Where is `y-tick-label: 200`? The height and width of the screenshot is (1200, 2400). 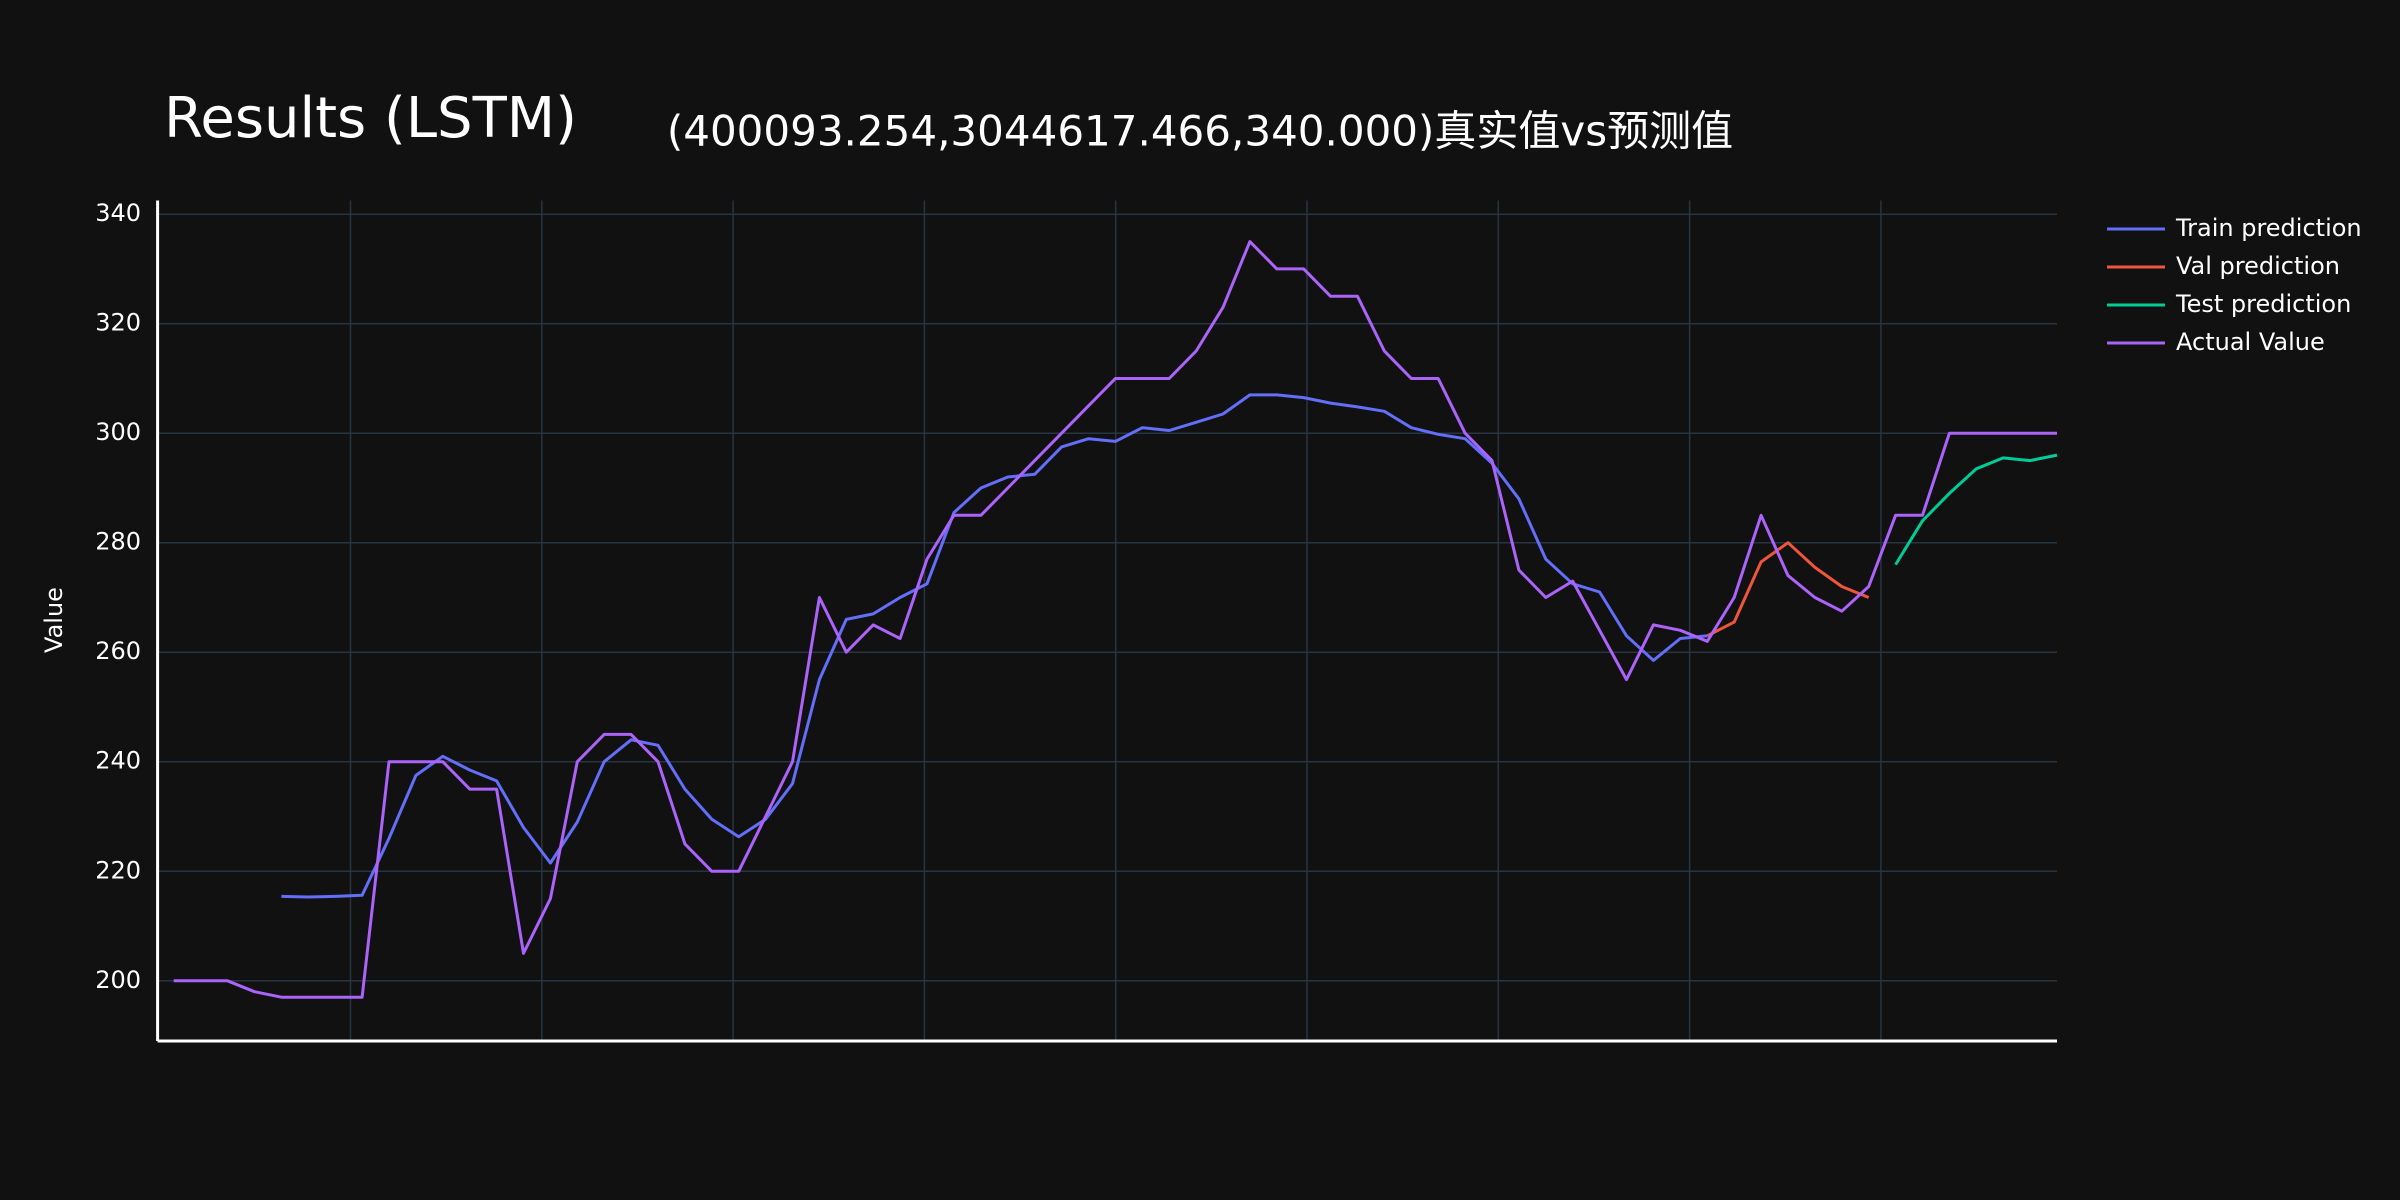
y-tick-label: 200 is located at coordinates (118, 980).